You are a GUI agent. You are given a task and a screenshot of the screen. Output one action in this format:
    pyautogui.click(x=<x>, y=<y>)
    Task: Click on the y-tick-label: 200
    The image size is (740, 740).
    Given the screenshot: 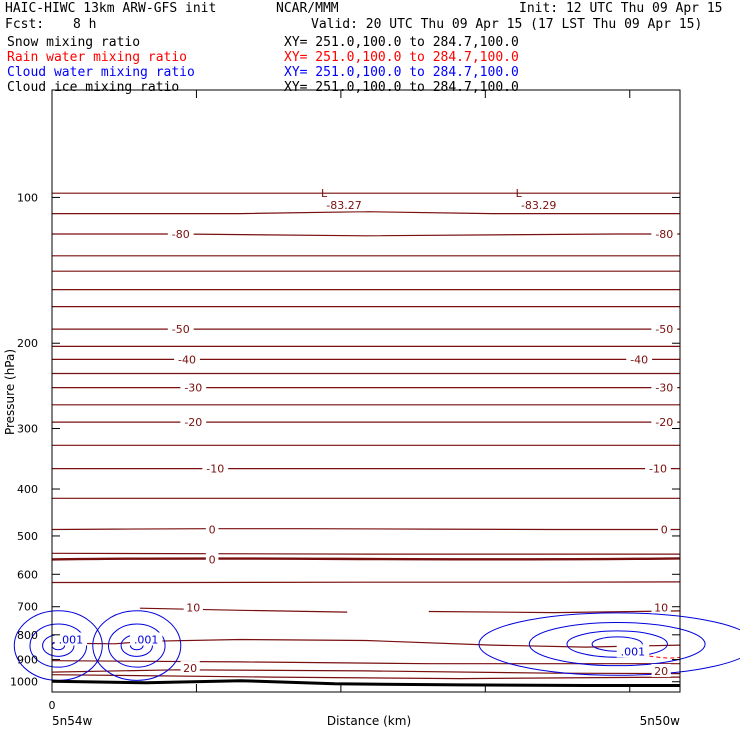 What is the action you would take?
    pyautogui.click(x=27, y=343)
    